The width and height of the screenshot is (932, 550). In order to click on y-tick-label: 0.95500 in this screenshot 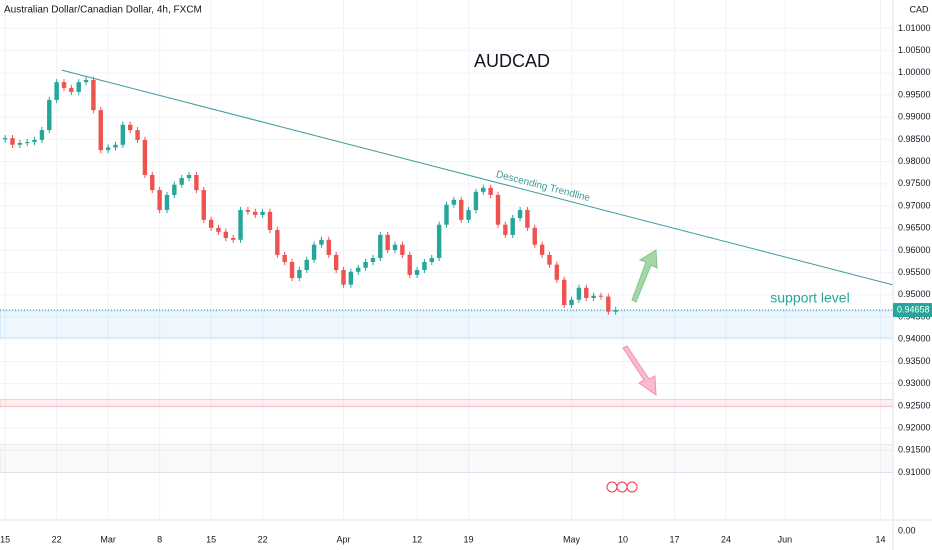, I will do `click(914, 272)`.